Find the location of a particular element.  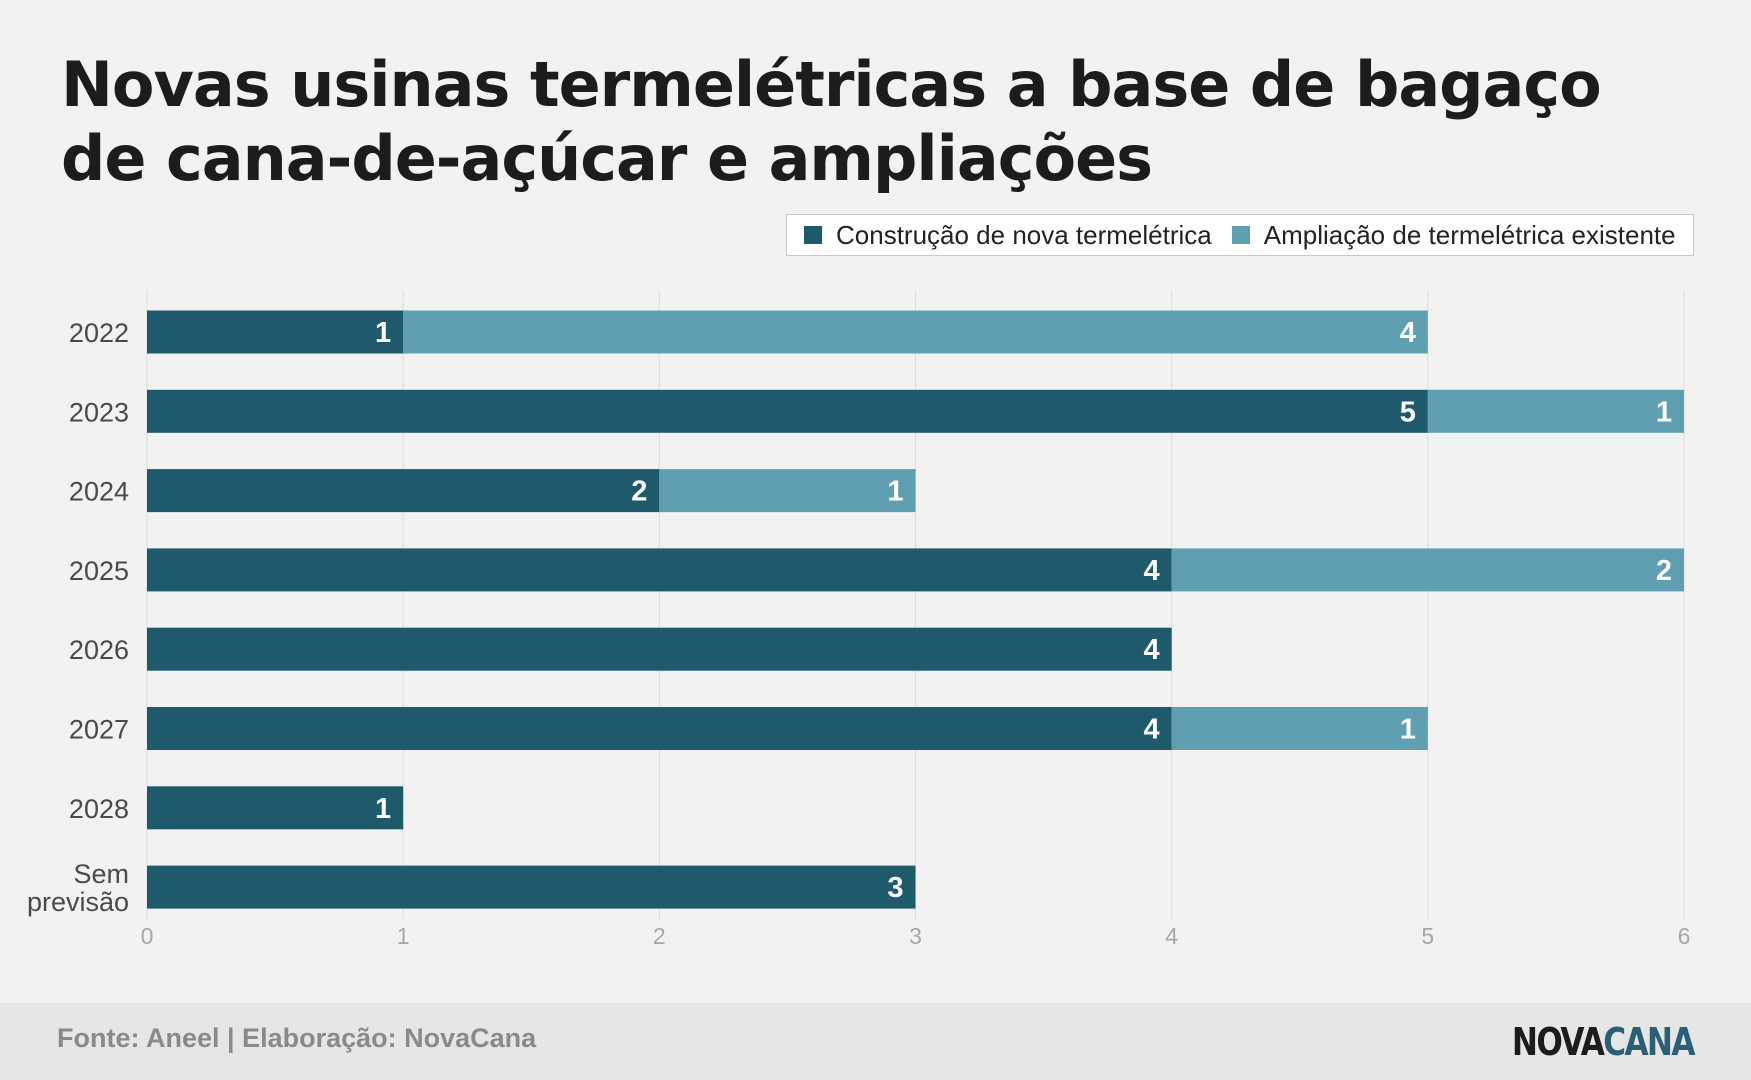

data-label-expansion-1: 1 is located at coordinates (1664, 412).